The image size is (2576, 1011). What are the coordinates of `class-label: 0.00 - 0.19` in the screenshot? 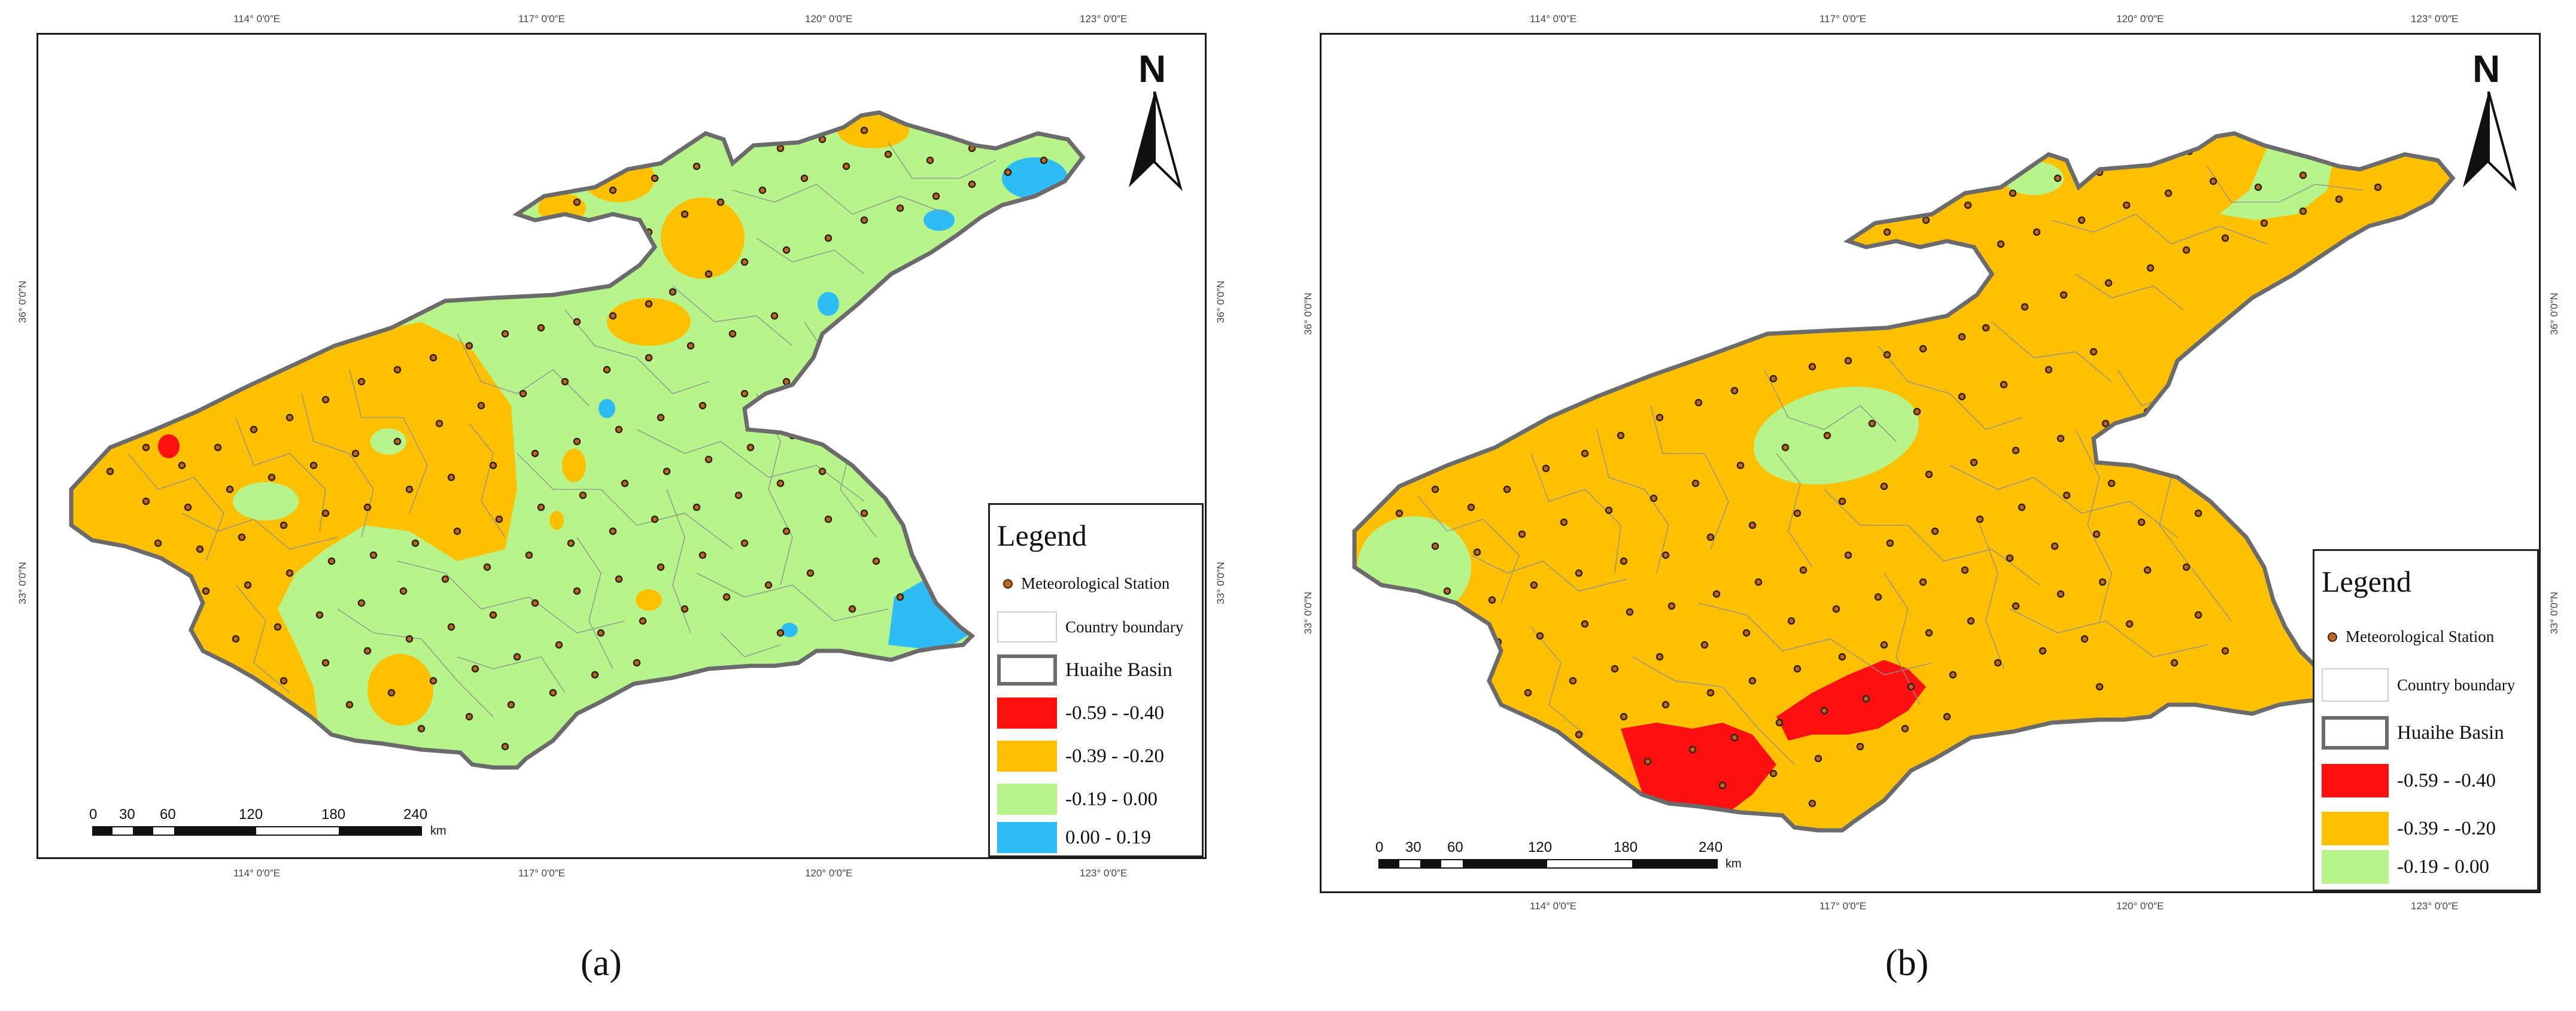 It's located at (1108, 837).